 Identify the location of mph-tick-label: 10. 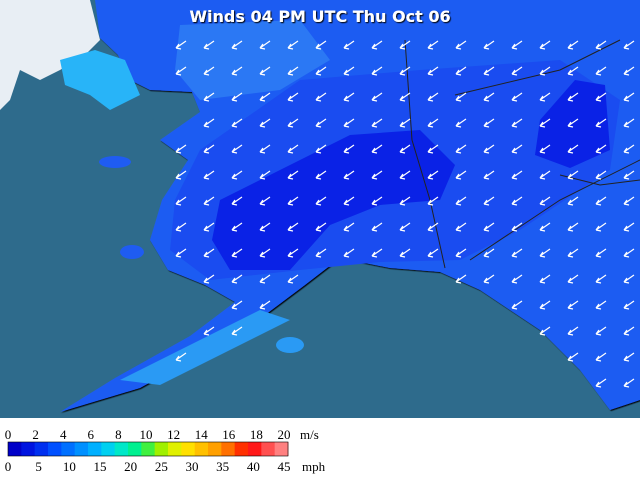
(69, 466).